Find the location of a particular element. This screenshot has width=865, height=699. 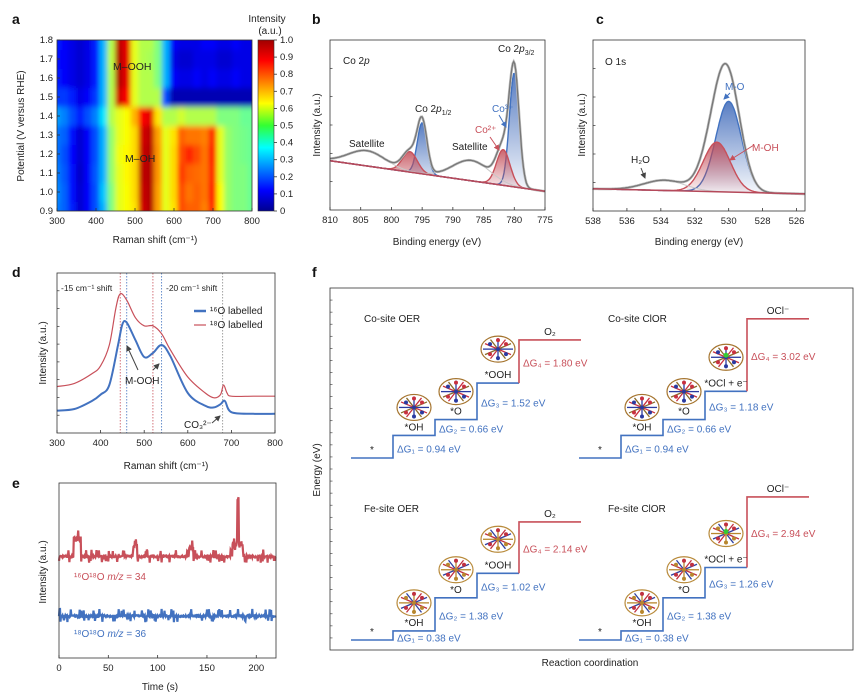

delta-g-label: ΔG₃ = 1.26 eV is located at coordinates (741, 585).